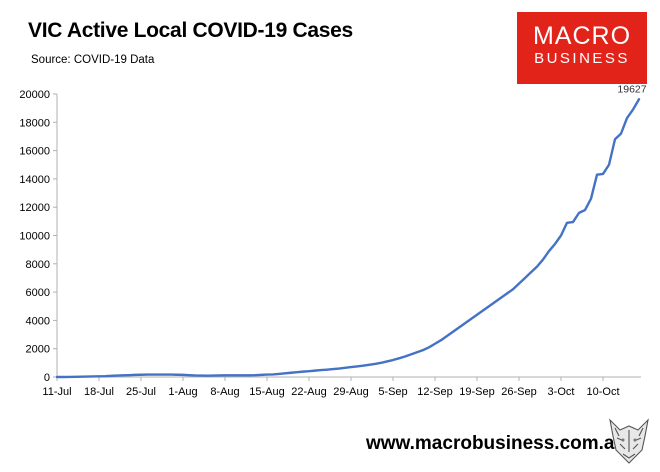 The height and width of the screenshot is (472, 660). Describe the element at coordinates (629, 441) in the screenshot. I see `wolf-emblem-icon` at that location.